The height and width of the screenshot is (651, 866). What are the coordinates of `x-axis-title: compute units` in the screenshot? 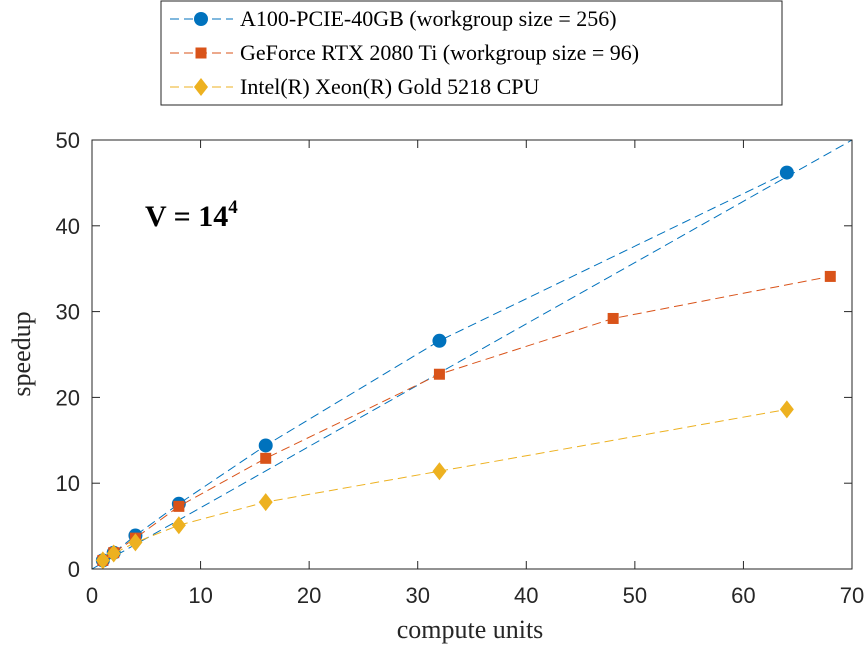 It's located at (470, 629).